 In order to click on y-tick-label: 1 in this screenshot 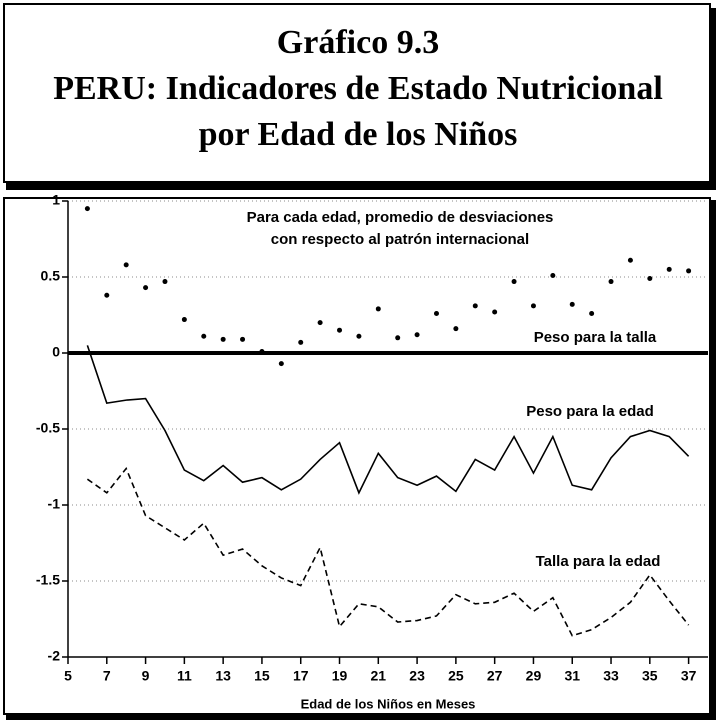, I will do `click(56, 200)`.